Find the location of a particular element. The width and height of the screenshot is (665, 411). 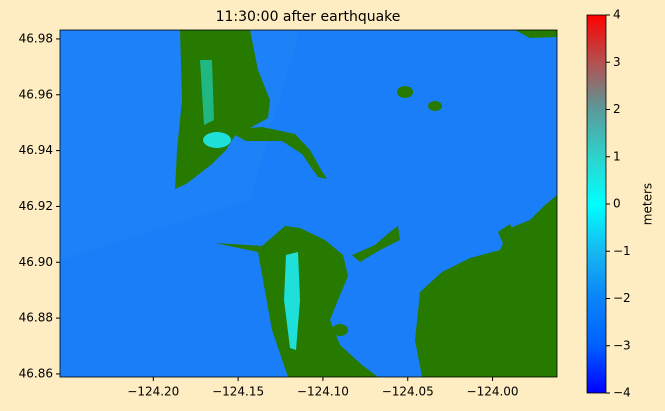

y-tick-label: 46.92 is located at coordinates (36, 206).